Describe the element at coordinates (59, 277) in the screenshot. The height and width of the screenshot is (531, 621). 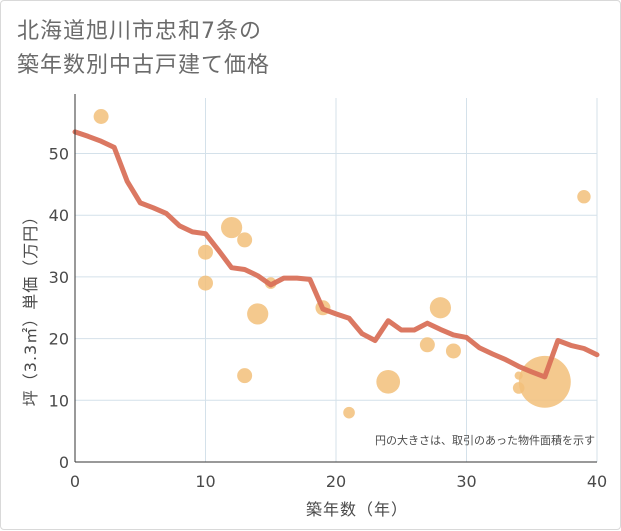
I see `y-tick-label: 30` at that location.